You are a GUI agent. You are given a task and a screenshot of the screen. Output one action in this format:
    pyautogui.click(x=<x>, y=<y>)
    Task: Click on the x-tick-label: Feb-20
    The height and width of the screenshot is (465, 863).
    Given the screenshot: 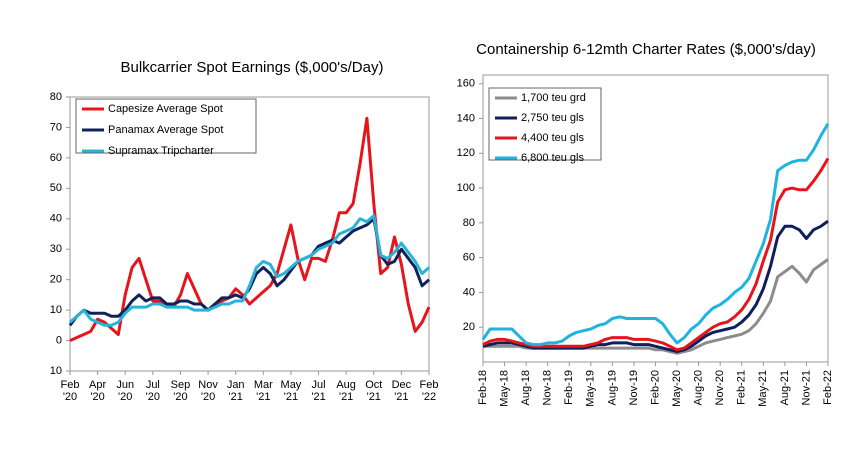 What is the action you would take?
    pyautogui.click(x=655, y=387)
    